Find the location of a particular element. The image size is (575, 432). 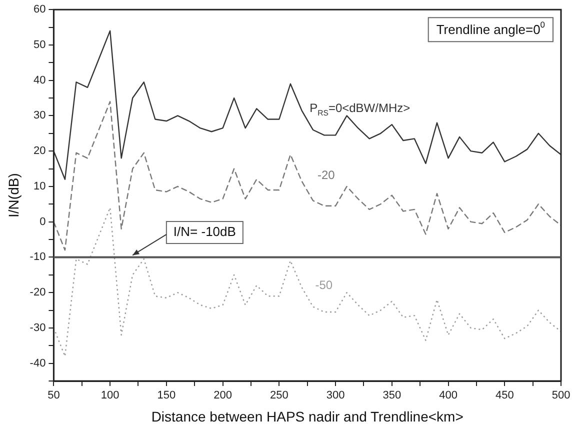

y-tick-label: -20 is located at coordinates (38, 292).